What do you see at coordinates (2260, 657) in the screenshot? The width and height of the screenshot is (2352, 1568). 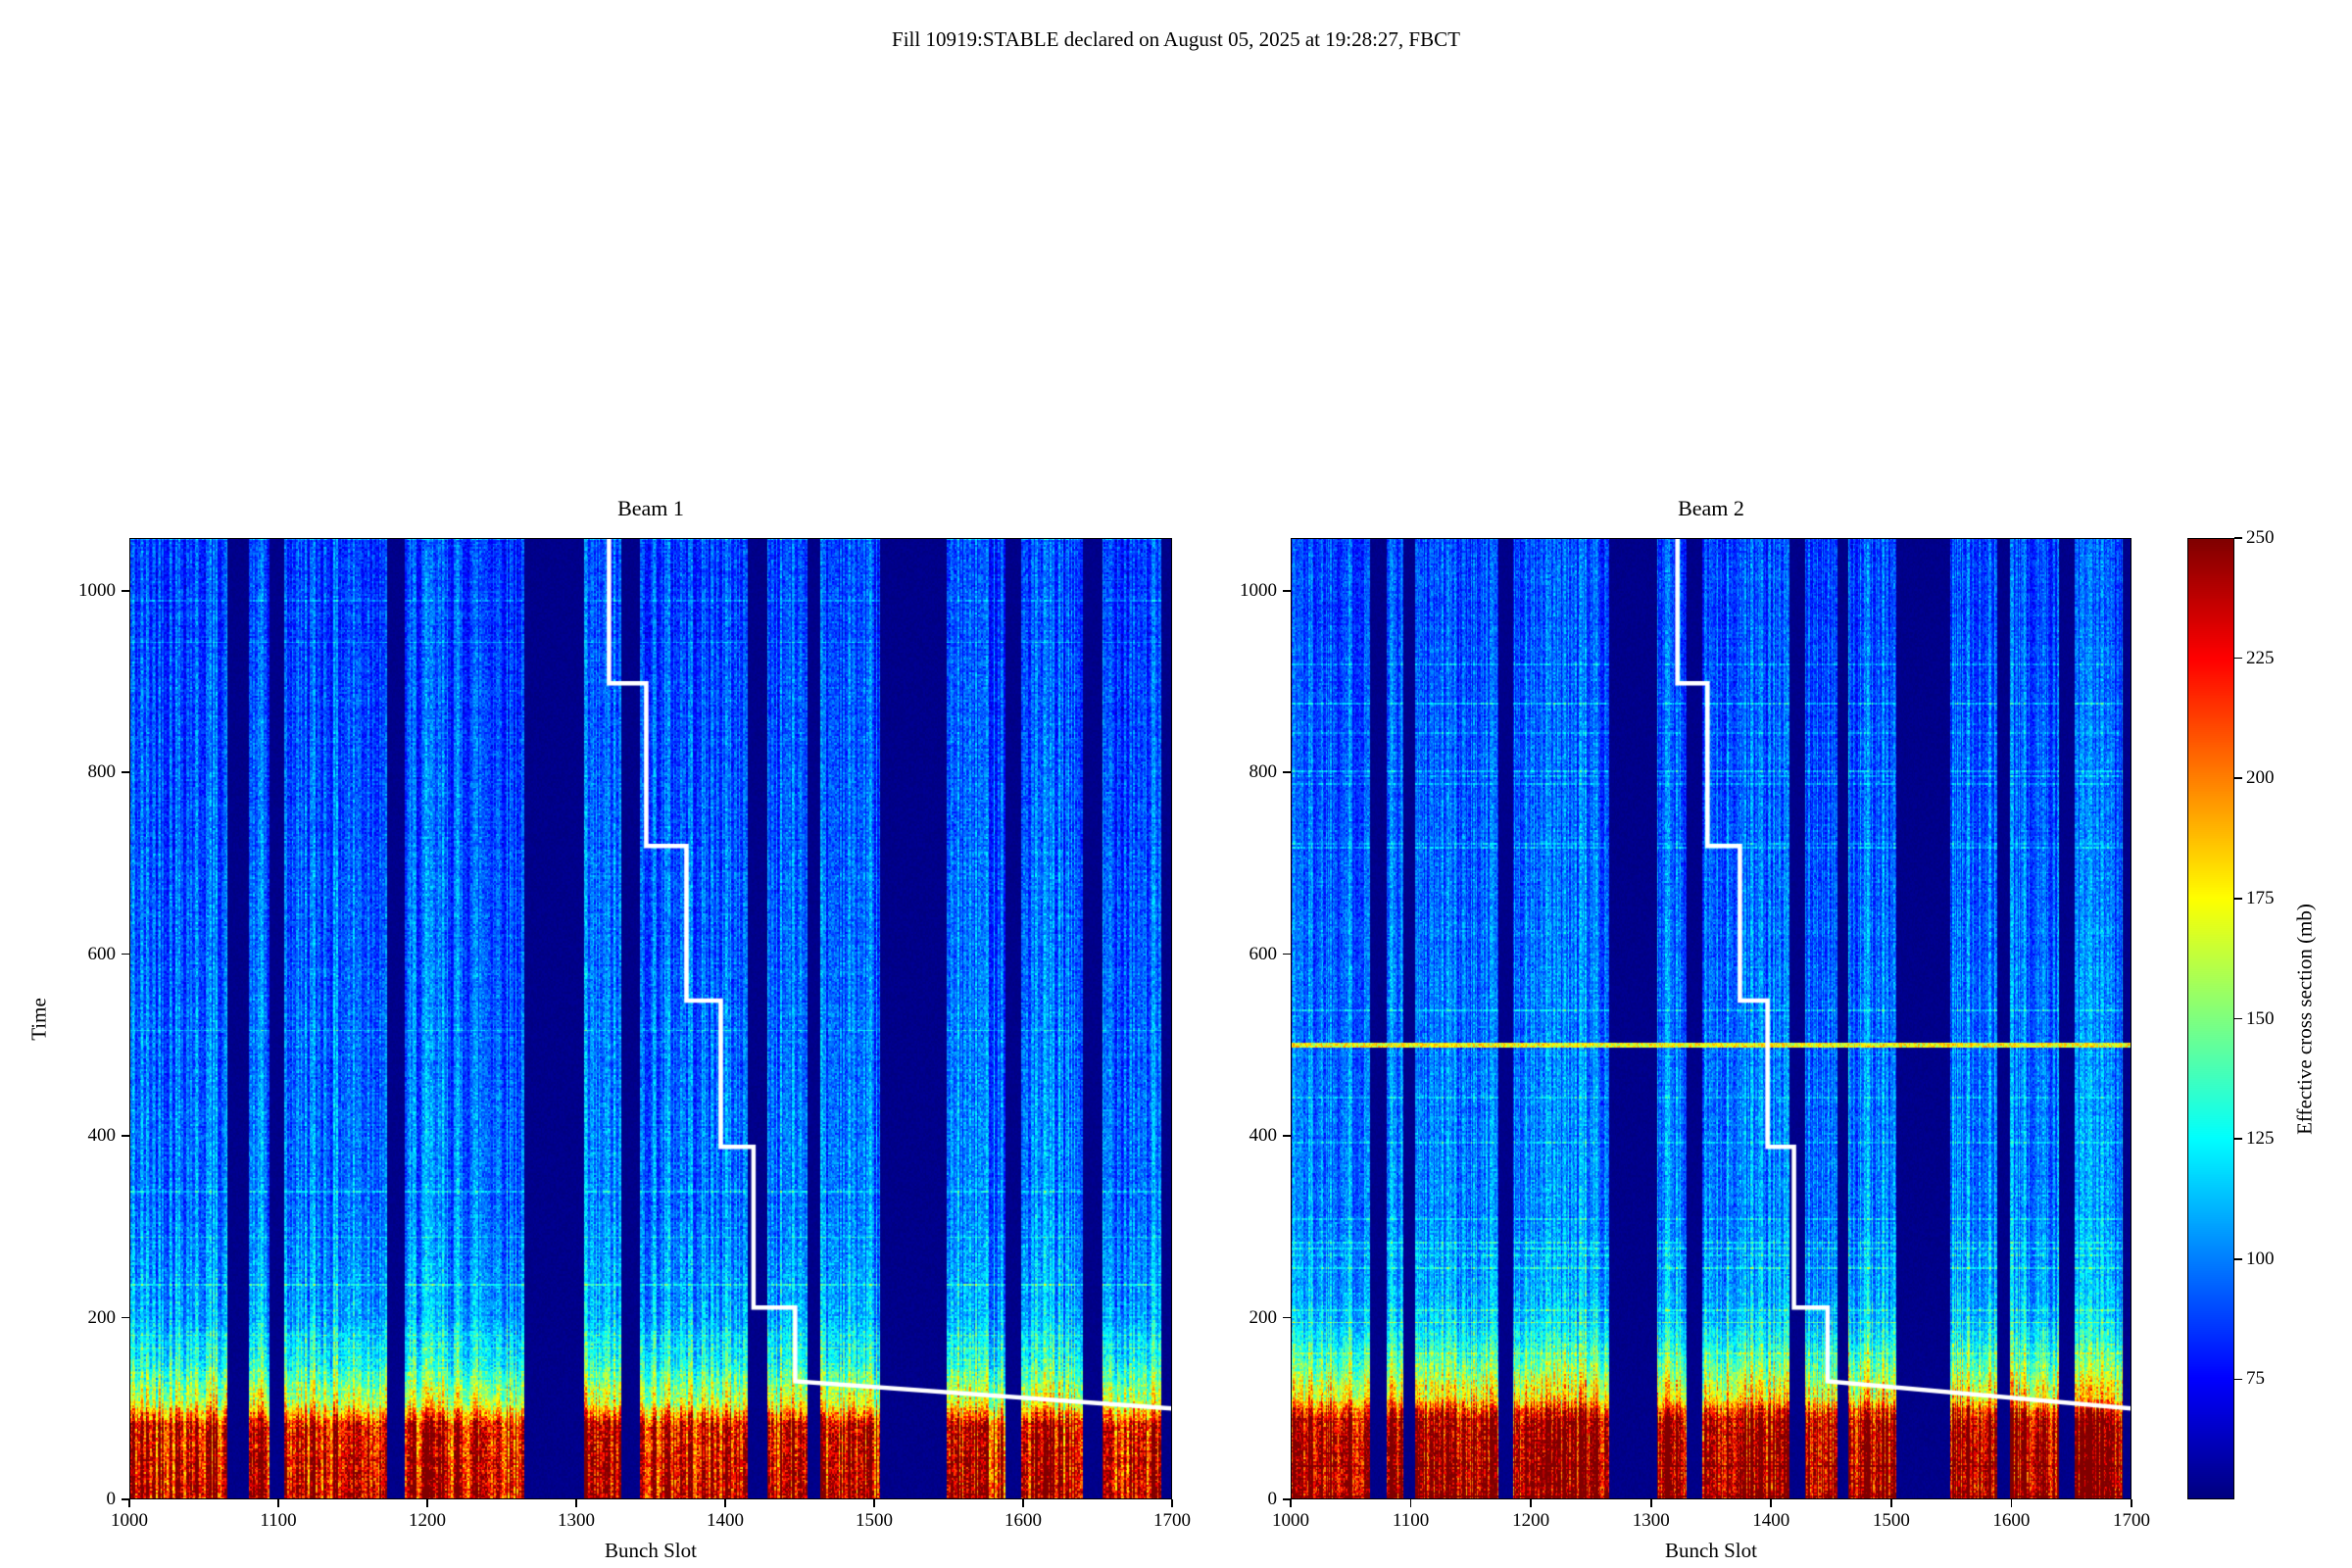 I see `colorbar-tick-label: 225` at bounding box center [2260, 657].